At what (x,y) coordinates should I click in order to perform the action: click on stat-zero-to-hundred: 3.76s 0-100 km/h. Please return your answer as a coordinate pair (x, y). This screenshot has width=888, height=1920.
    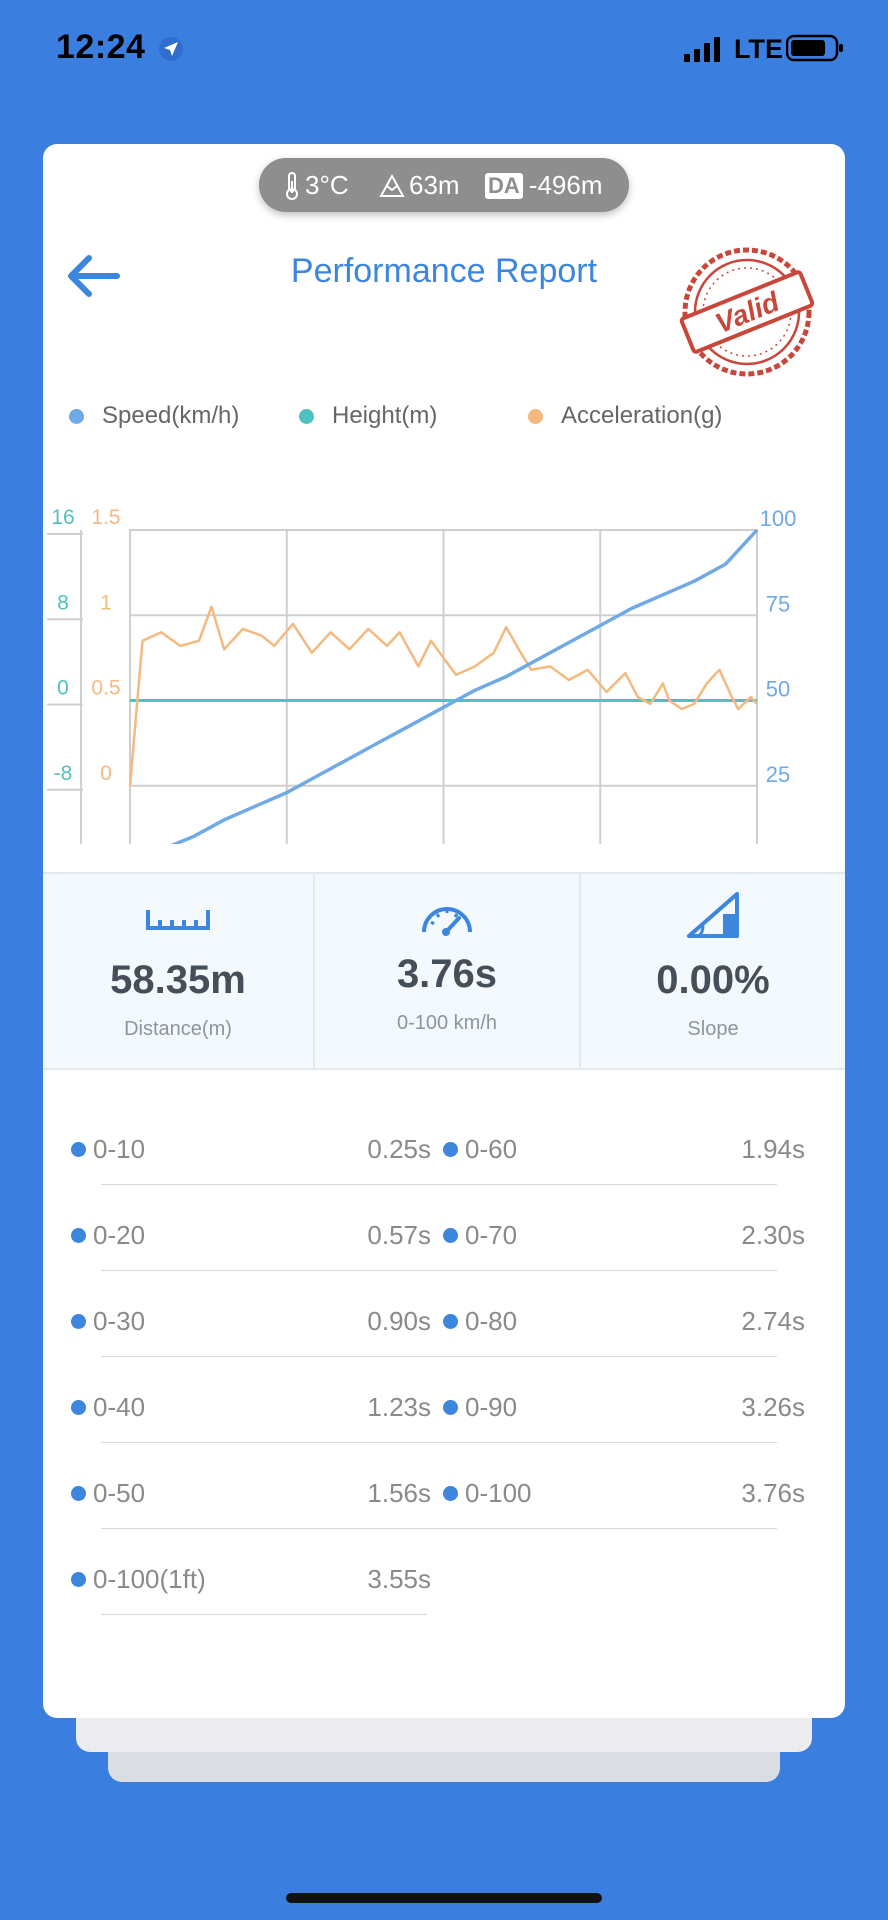
    Looking at the image, I should click on (447, 971).